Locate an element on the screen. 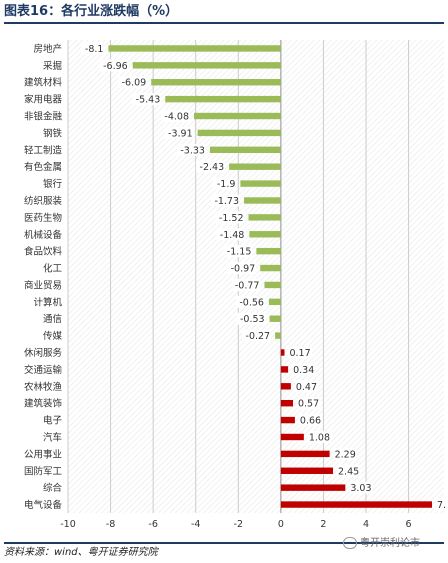 This screenshot has height=563, width=448. value-label-4: -4.08 is located at coordinates (176, 117).